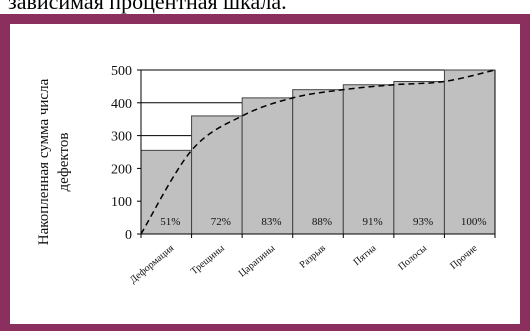 The image size is (530, 331). Describe the element at coordinates (121, 104) in the screenshot. I see `y-tick-label-4: 400` at that location.